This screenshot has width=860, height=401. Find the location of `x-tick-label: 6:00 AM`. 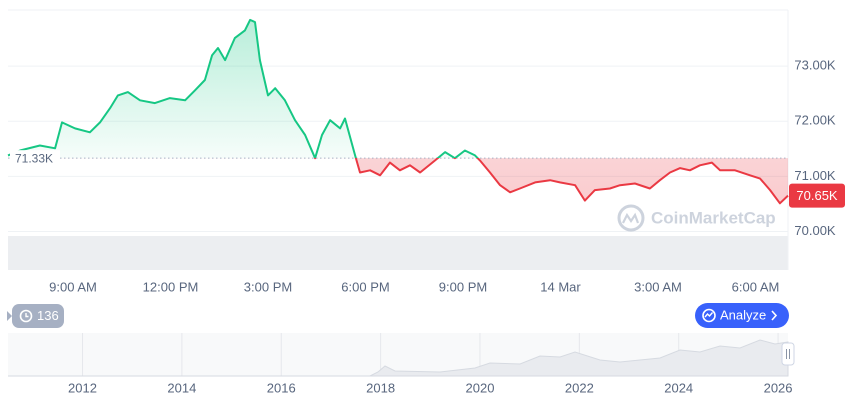

x-tick-label: 6:00 AM is located at coordinates (756, 286).